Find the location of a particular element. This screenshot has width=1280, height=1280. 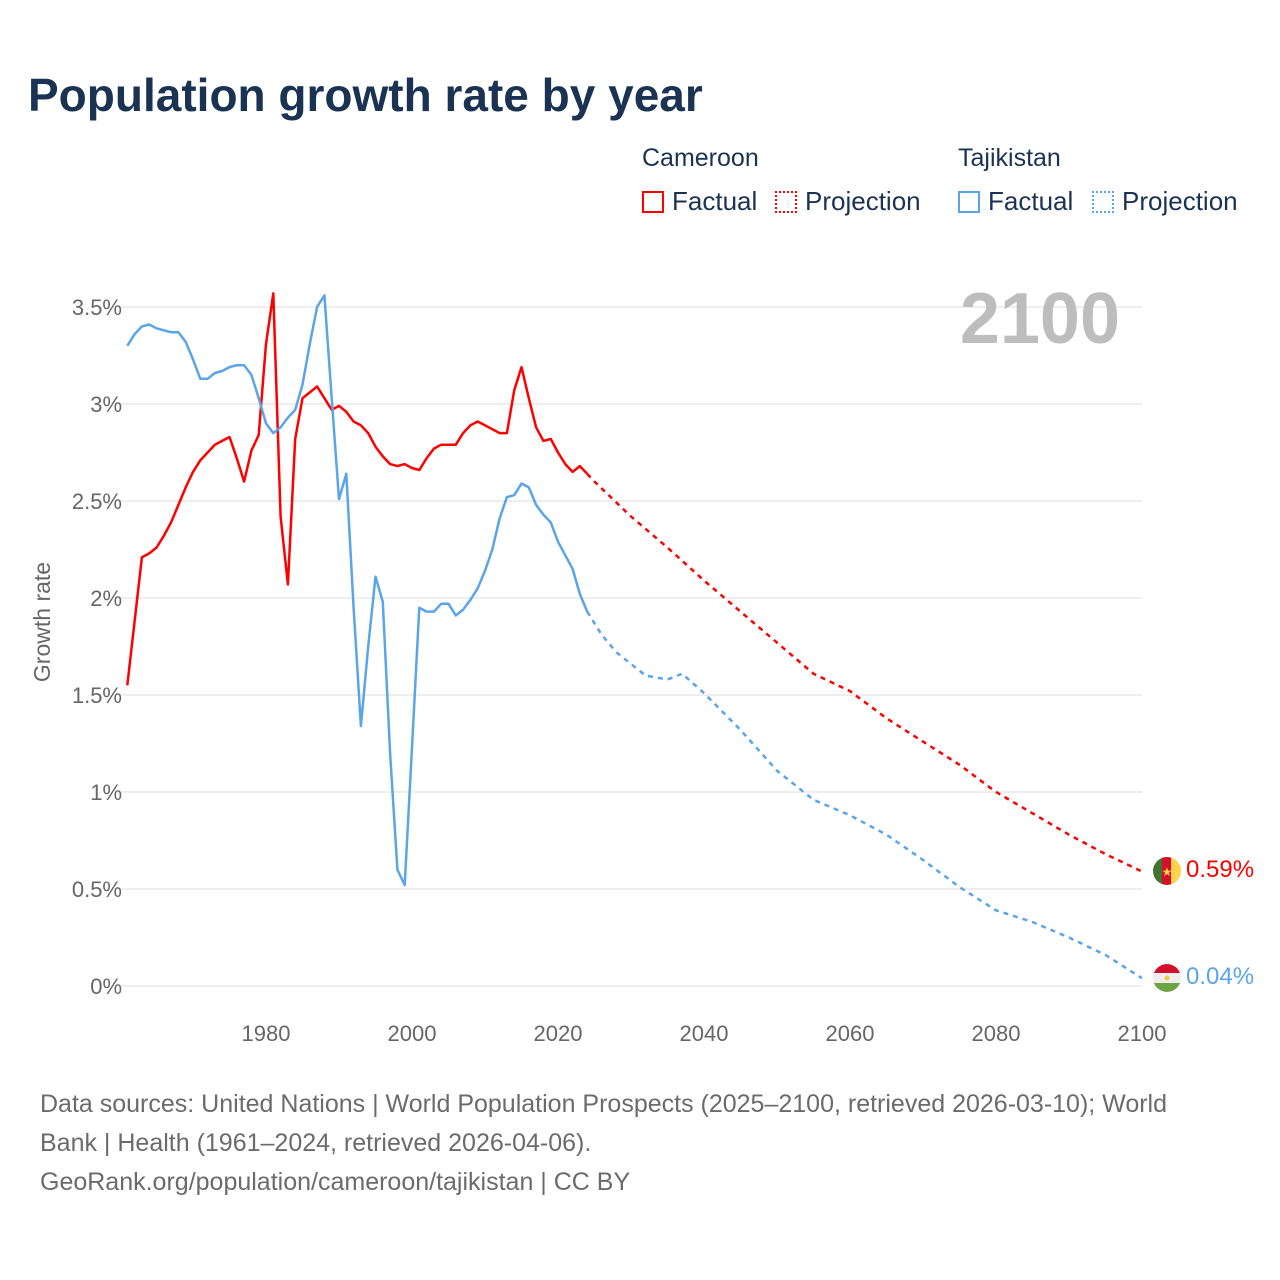

chart-title: Population growth rate by year is located at coordinates (365, 95).